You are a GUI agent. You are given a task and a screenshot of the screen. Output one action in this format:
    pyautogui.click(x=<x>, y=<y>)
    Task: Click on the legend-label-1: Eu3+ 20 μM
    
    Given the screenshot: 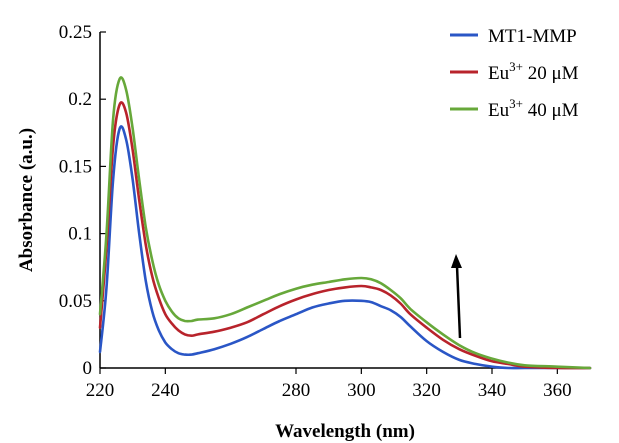 What is the action you would take?
    pyautogui.click(x=533, y=71)
    